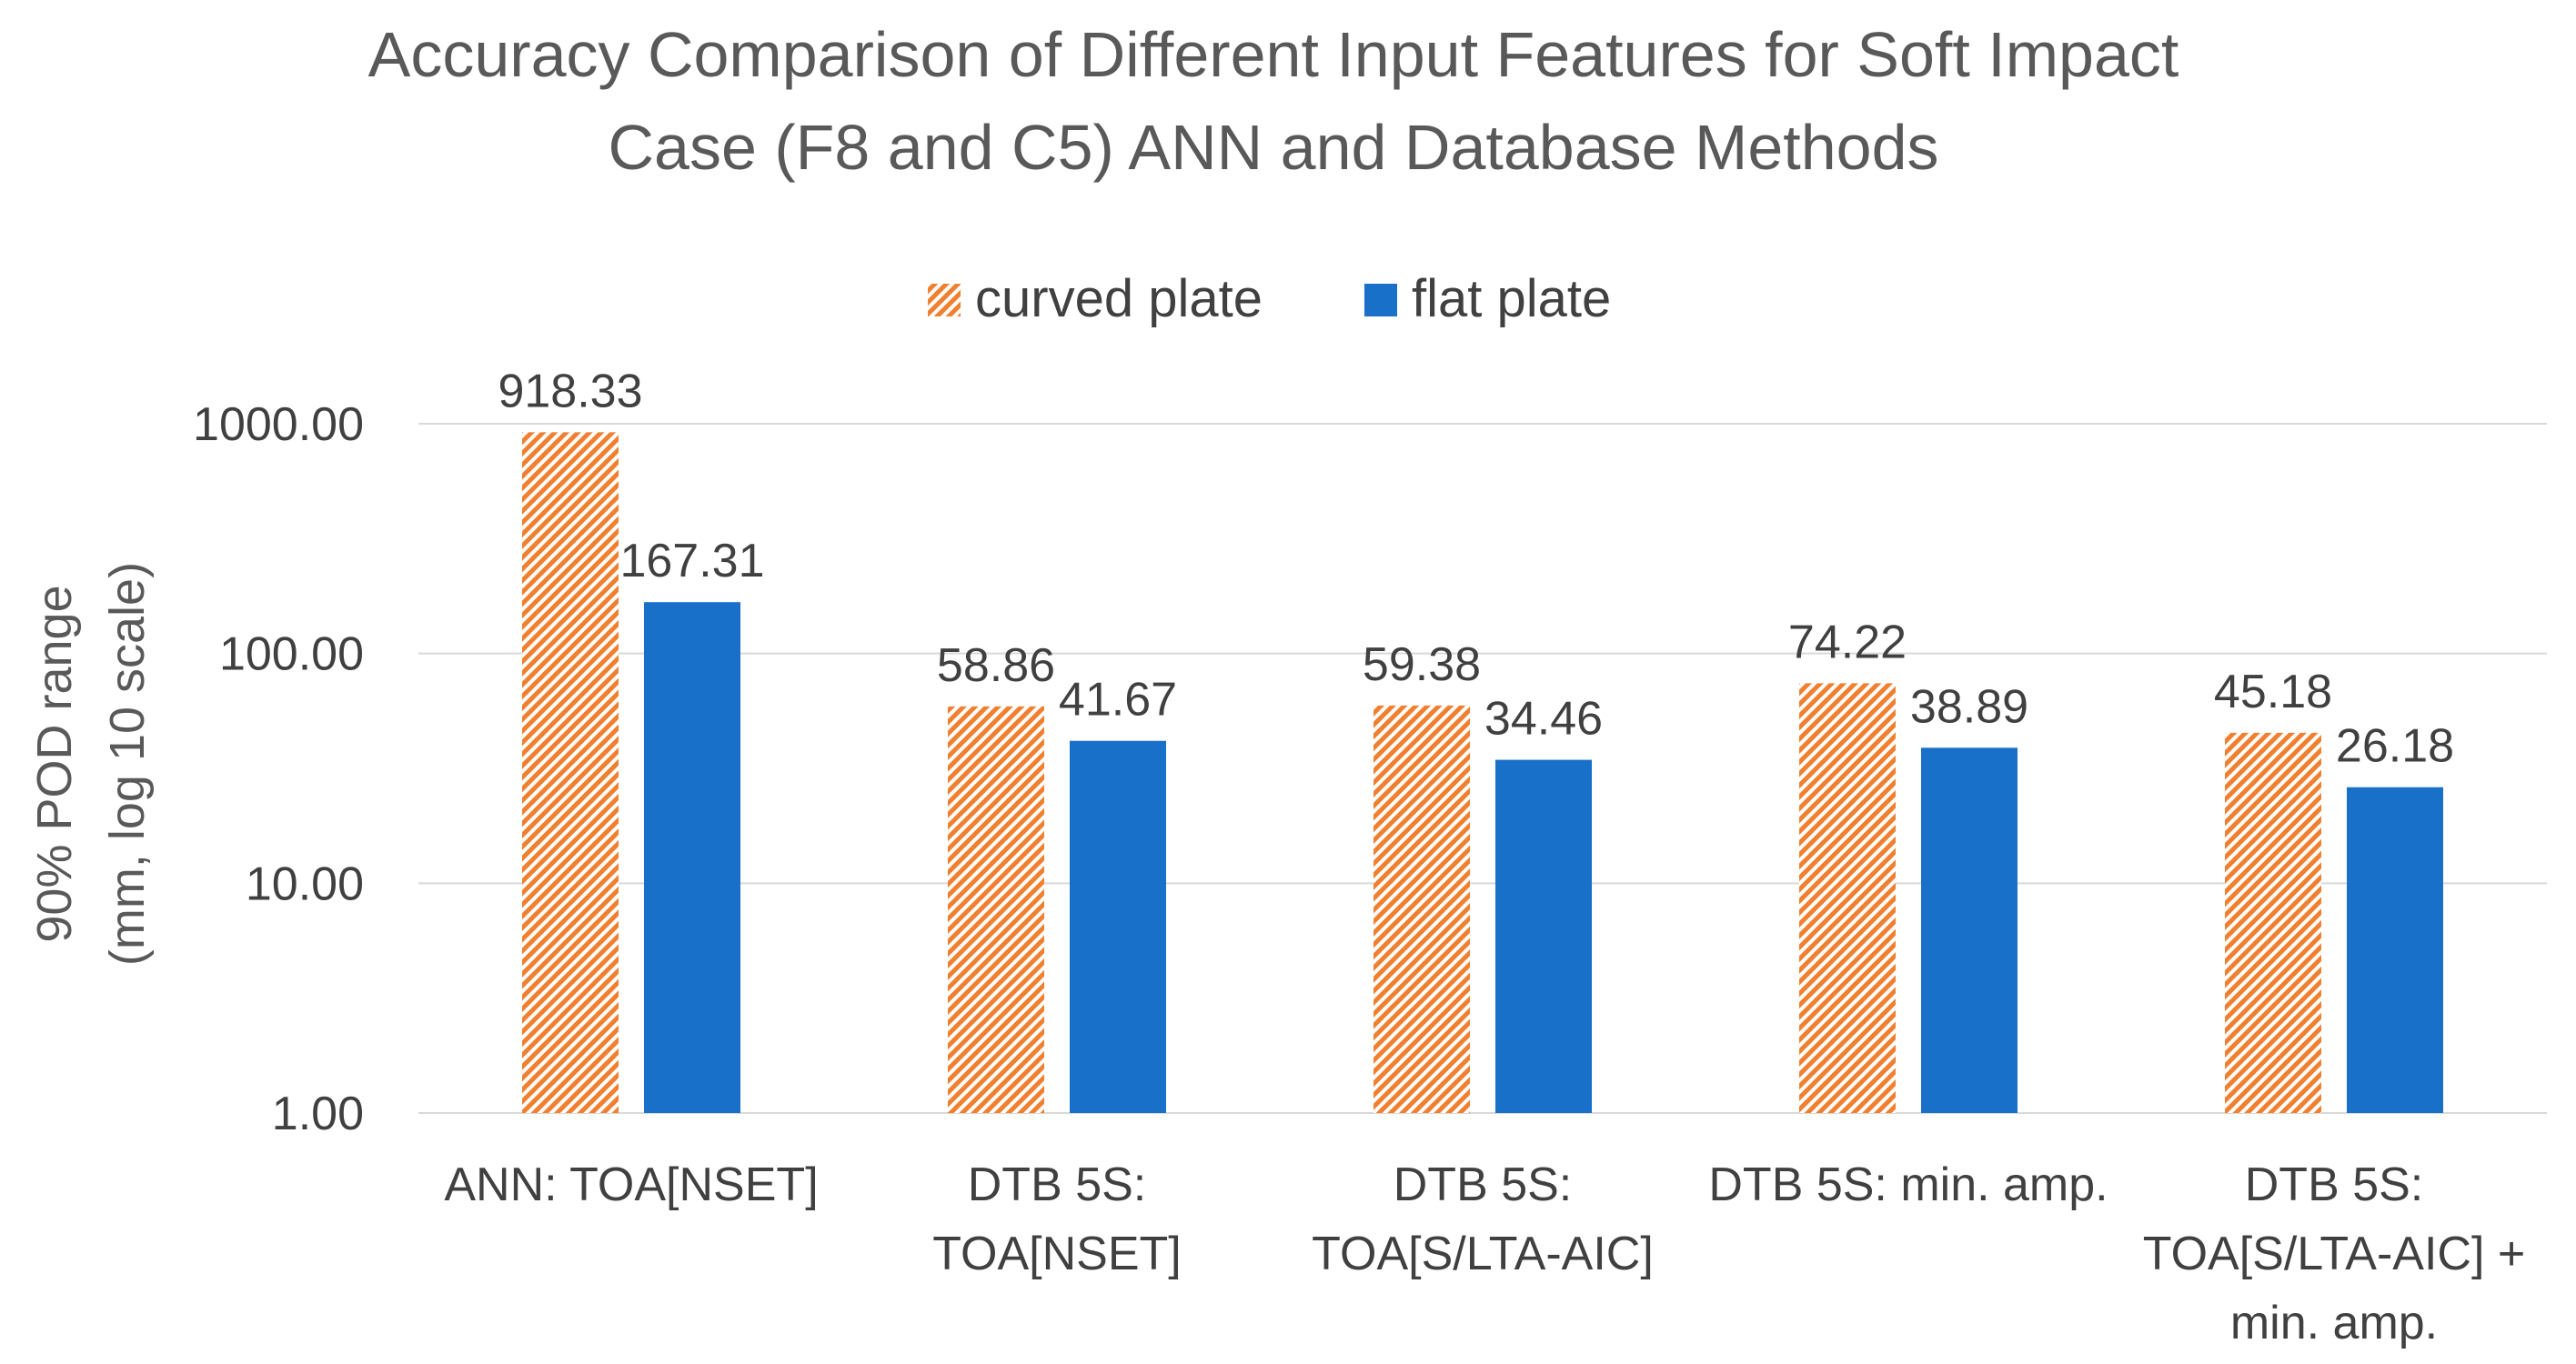  What do you see at coordinates (996, 665) in the screenshot?
I see `data-label-curved-plate: 58.86` at bounding box center [996, 665].